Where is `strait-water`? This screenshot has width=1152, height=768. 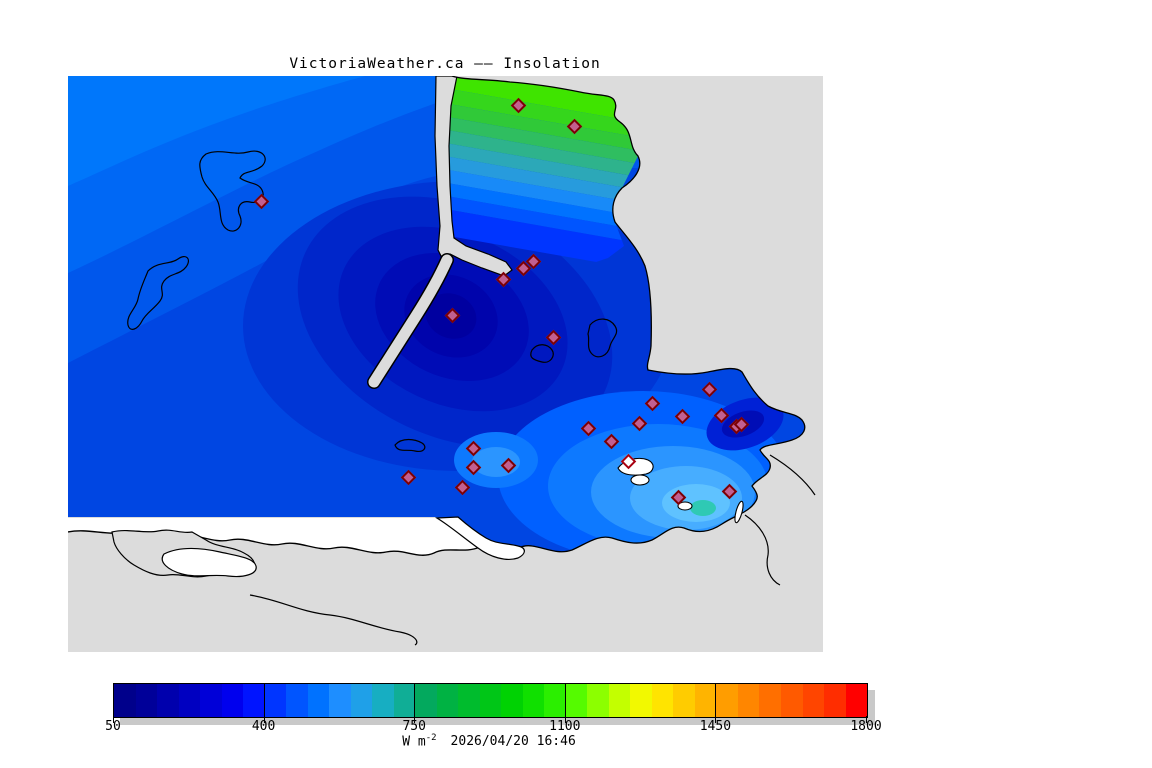
strait-water is located at coordinates (274, 537).